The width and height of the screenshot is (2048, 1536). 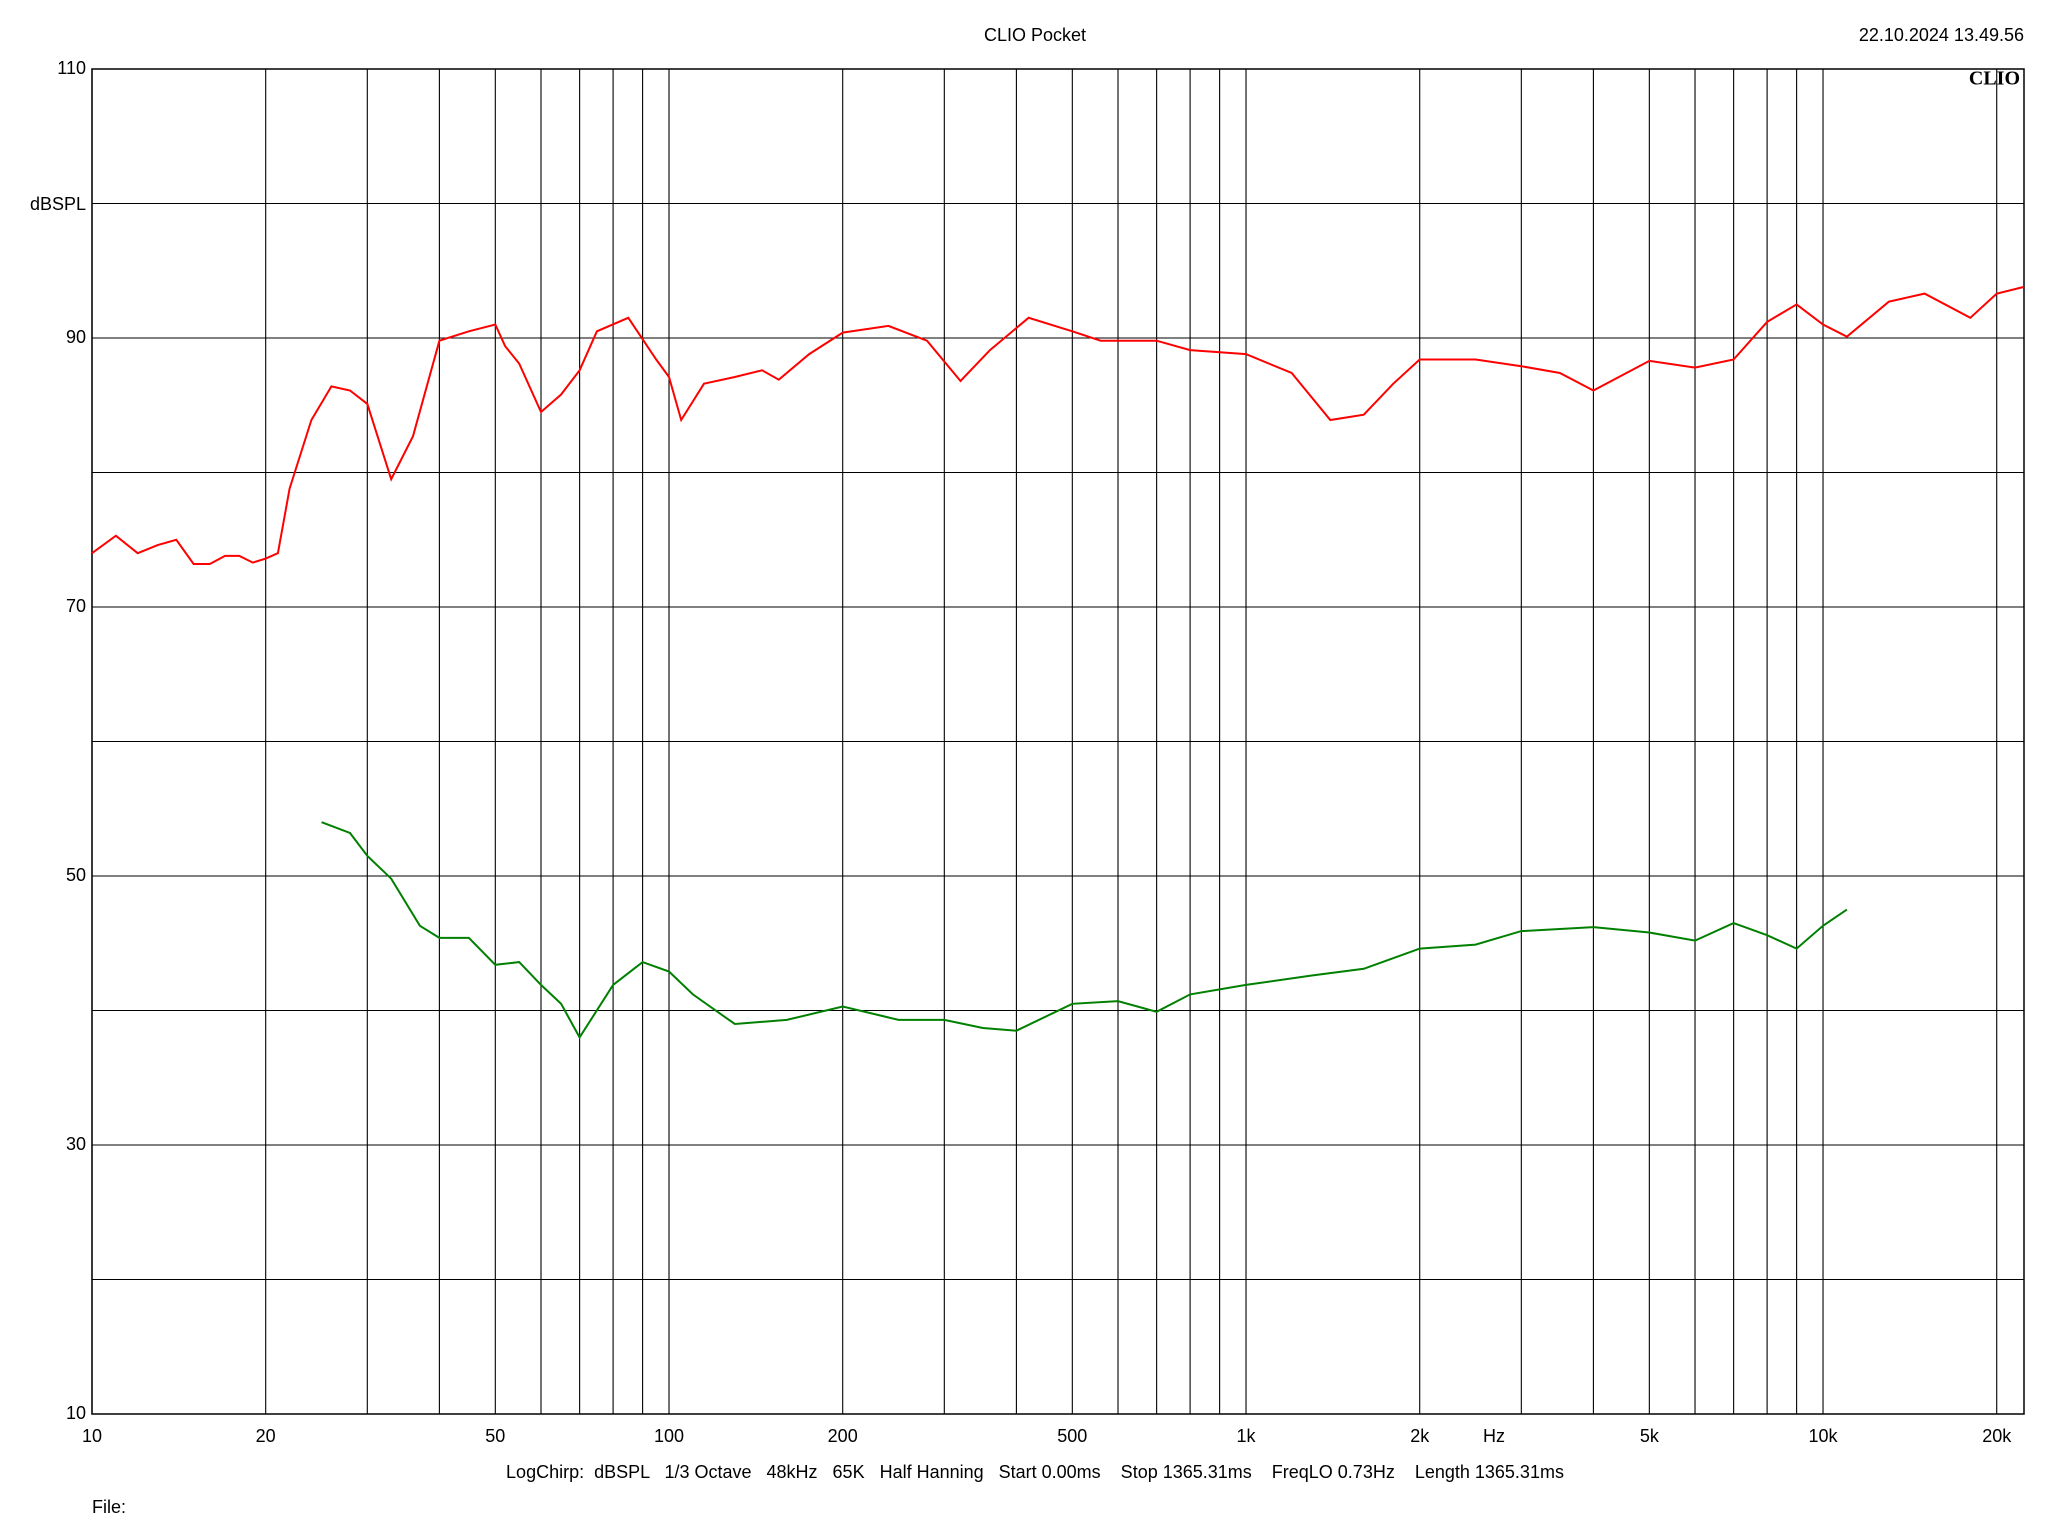 I want to click on title: CLIO Pocket, so click(x=1035, y=35).